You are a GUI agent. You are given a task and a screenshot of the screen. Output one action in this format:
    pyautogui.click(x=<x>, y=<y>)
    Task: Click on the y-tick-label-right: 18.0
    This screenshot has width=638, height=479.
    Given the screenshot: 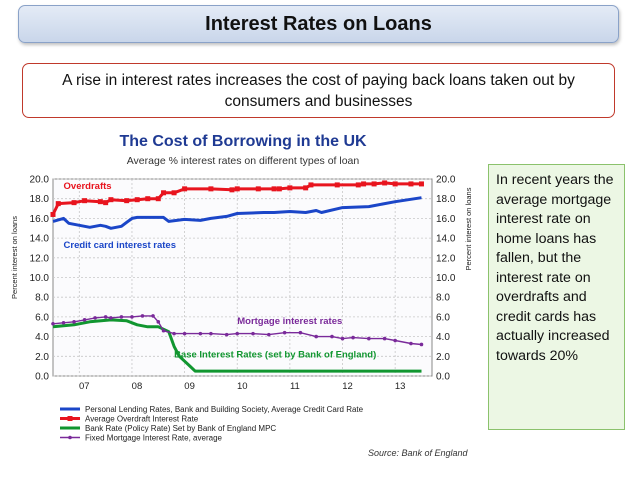 What is the action you would take?
    pyautogui.click(x=446, y=199)
    